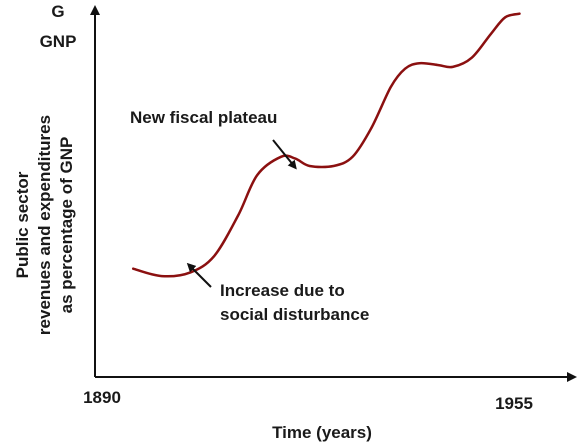 Image resolution: width=578 pixels, height=442 pixels. I want to click on annotation-social-disturbance-line1: Increase due to, so click(282, 290).